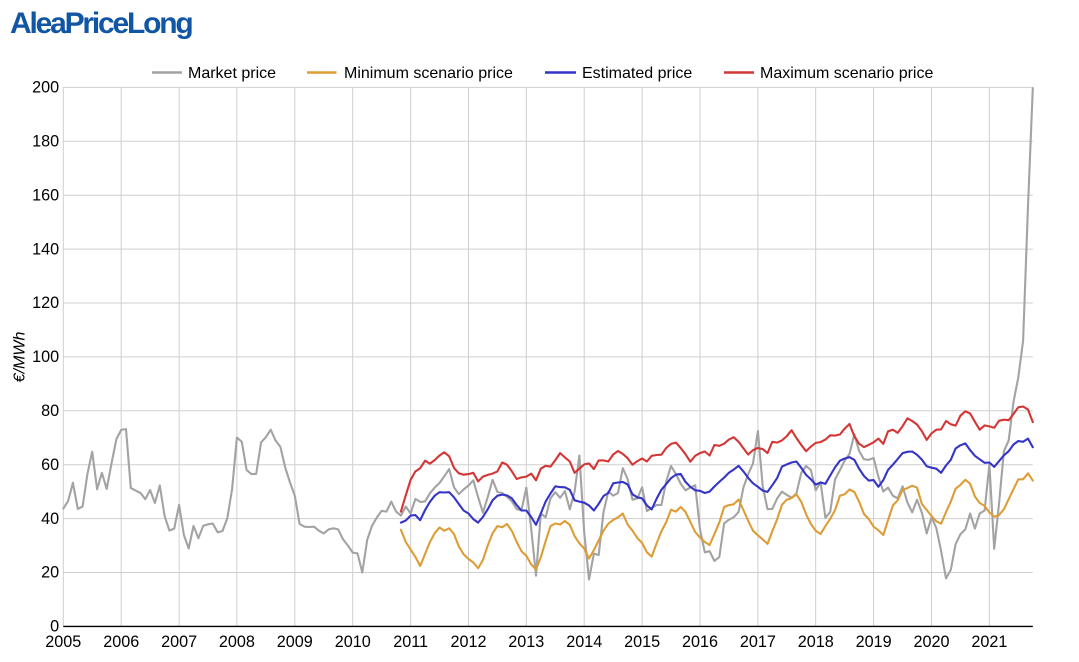 The height and width of the screenshot is (662, 1079). Describe the element at coordinates (50, 411) in the screenshot. I see `svg-text: 80` at that location.